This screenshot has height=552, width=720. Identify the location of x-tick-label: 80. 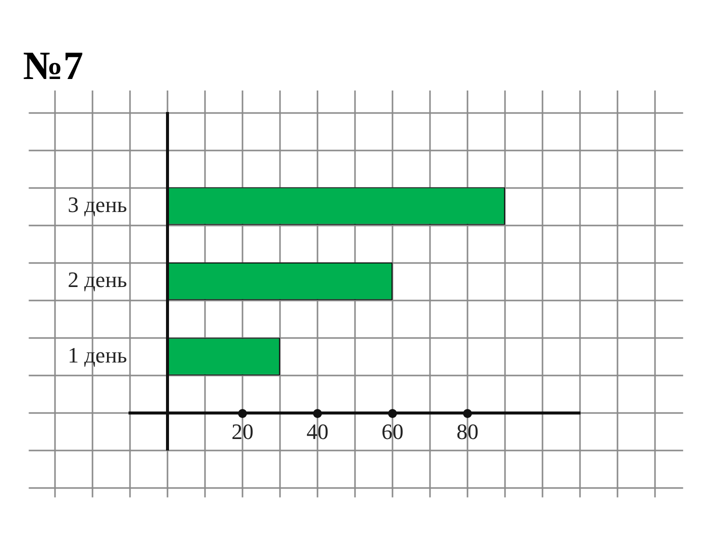
(467, 431).